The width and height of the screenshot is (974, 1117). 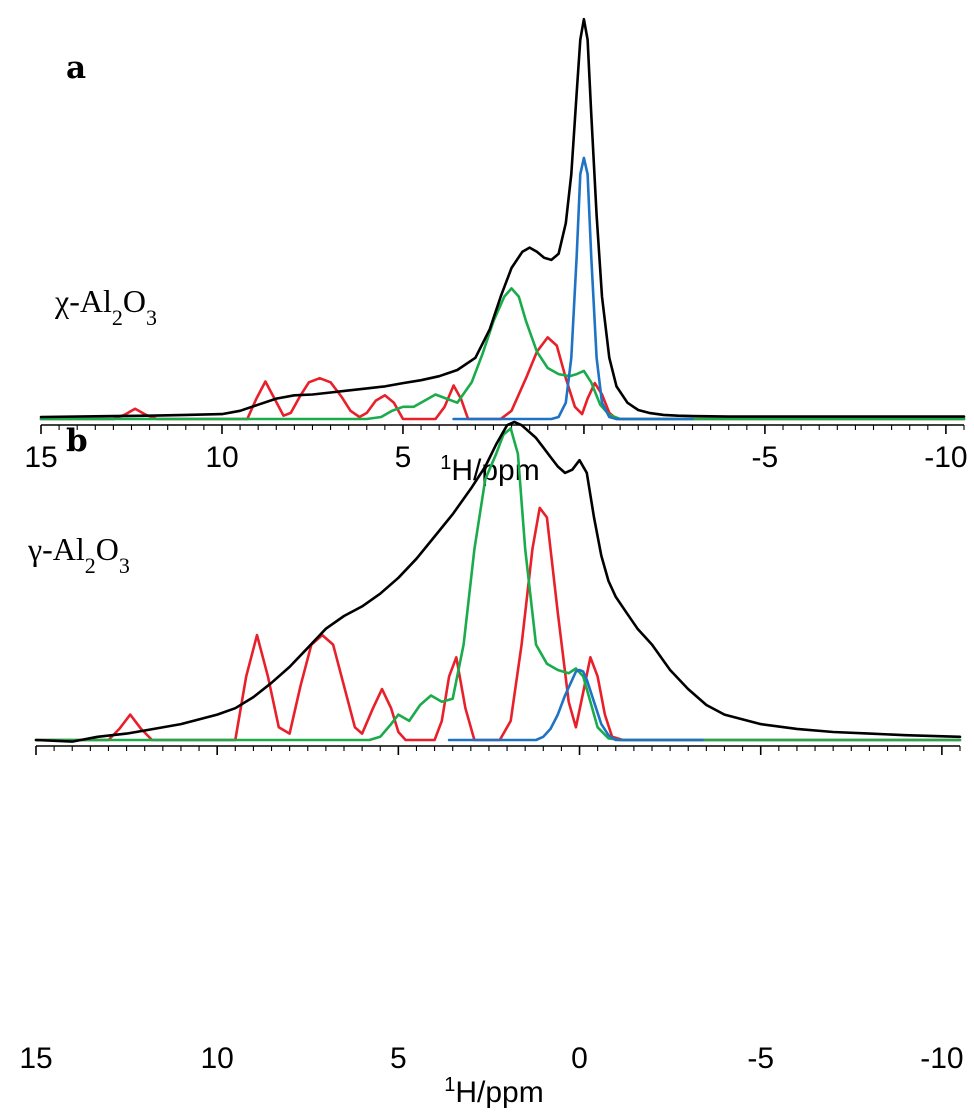 I want to click on series-blue-curve-b, so click(x=575, y=705).